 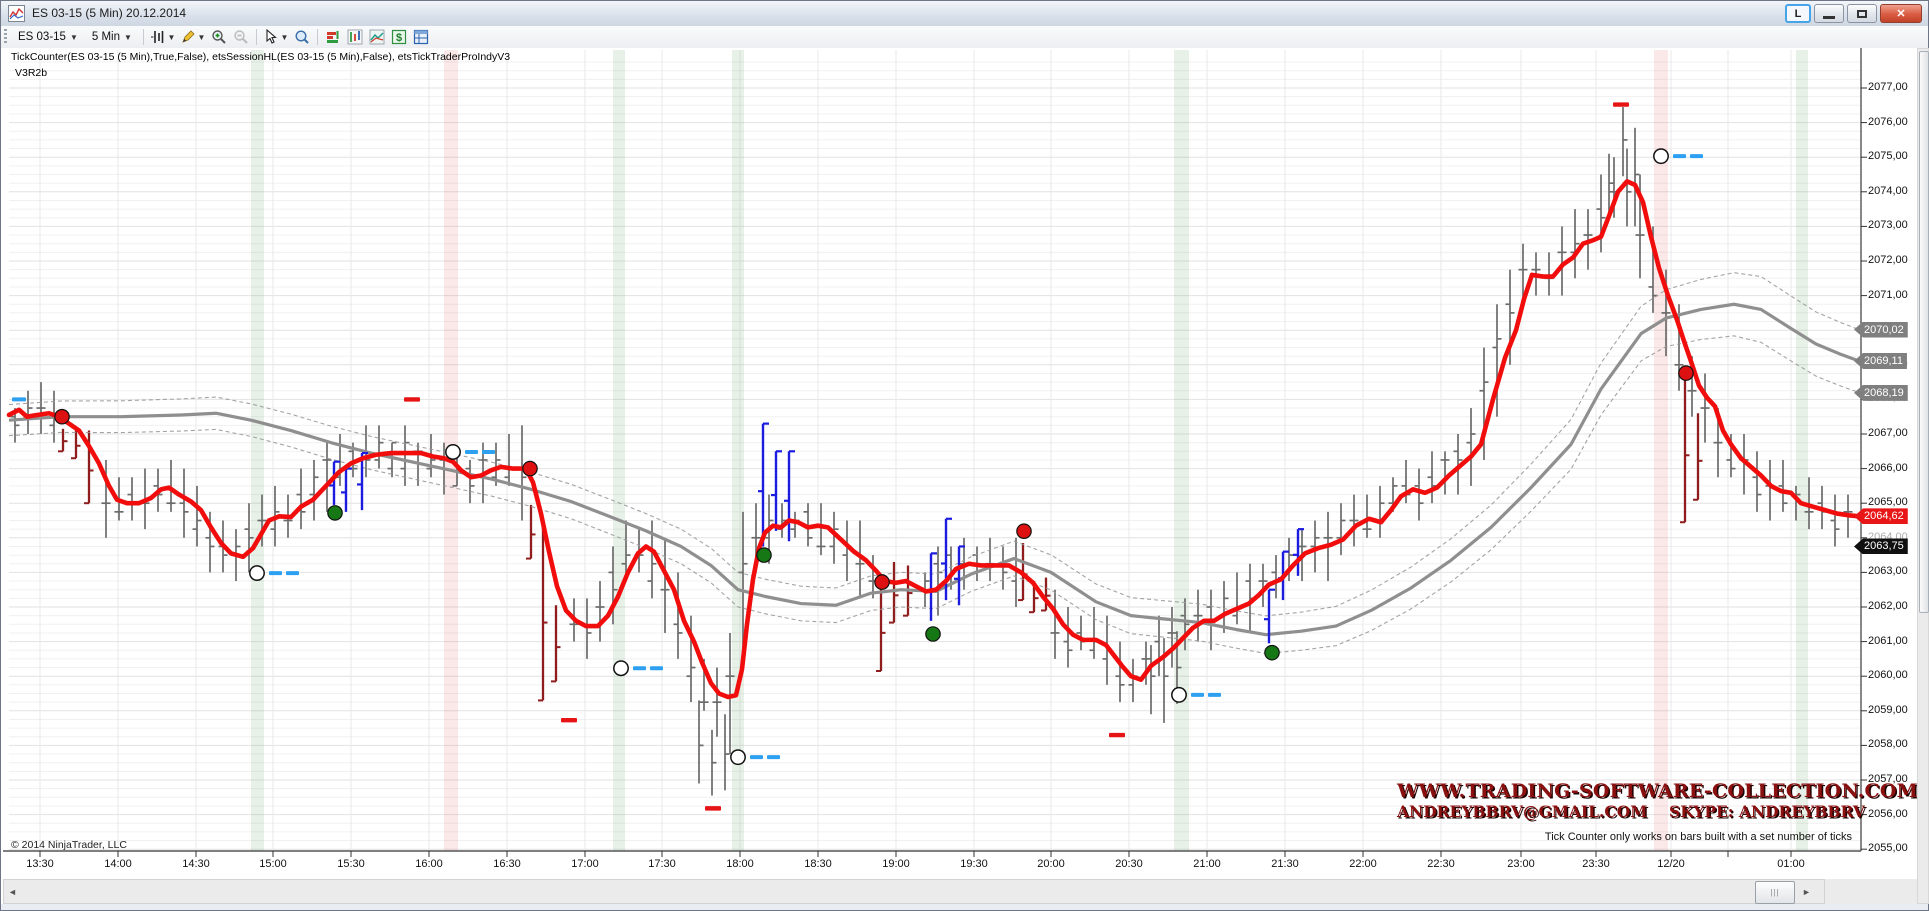 What do you see at coordinates (1798, 13) in the screenshot?
I see `link-button: L` at bounding box center [1798, 13].